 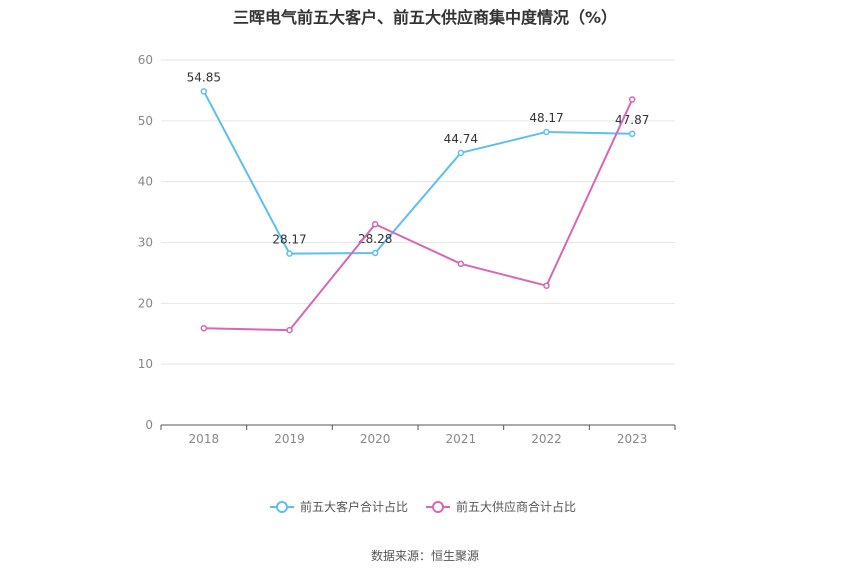 I want to click on data-label: 28.17, so click(x=289, y=240).